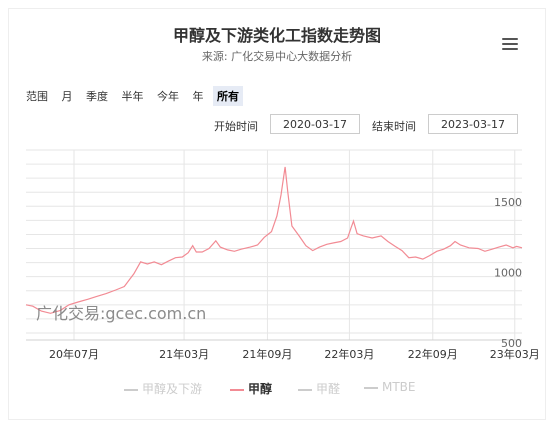  I want to click on x-tick-label: 22年03月, so click(349, 354).